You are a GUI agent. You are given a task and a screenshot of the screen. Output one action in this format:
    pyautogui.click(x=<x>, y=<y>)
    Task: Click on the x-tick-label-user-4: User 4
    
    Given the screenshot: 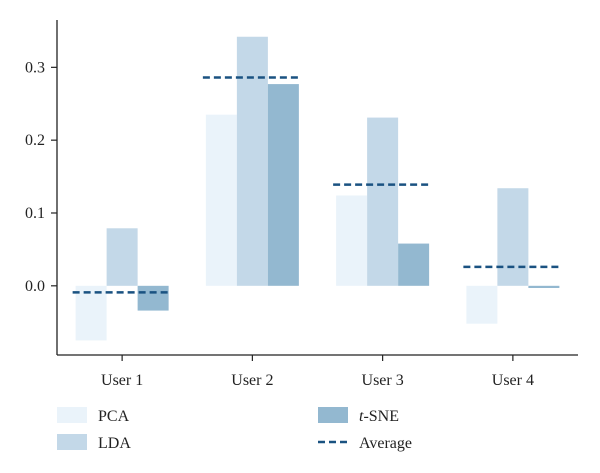 What is the action you would take?
    pyautogui.click(x=513, y=380)
    